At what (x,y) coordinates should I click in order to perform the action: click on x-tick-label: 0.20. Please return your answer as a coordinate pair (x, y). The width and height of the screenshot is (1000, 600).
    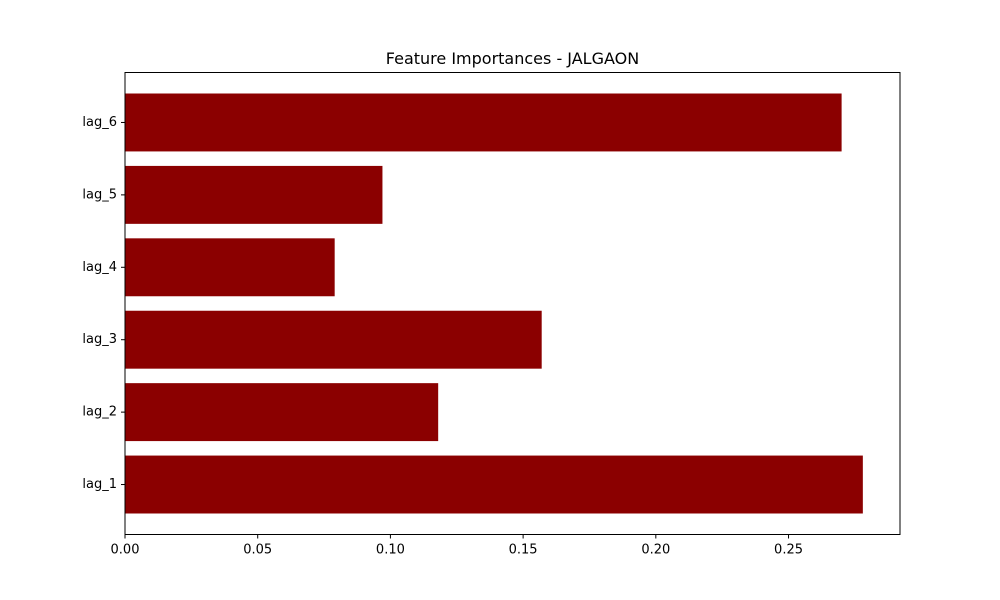
    Looking at the image, I should click on (655, 550).